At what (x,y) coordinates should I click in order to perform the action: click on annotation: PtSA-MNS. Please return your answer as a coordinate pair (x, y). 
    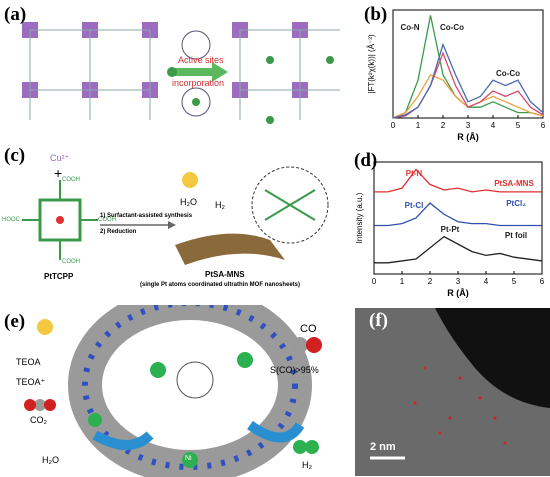
    Looking at the image, I should click on (514, 183).